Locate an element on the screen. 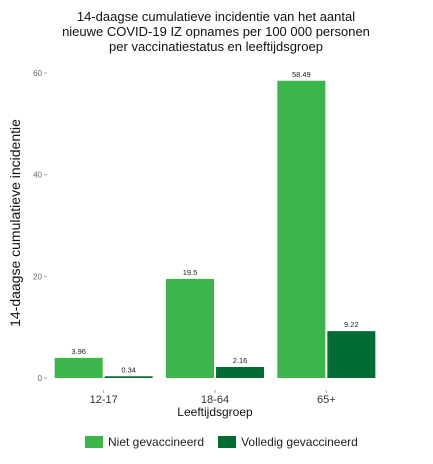 The image size is (433, 464). bar-value-label: 3.96 is located at coordinates (78, 351).